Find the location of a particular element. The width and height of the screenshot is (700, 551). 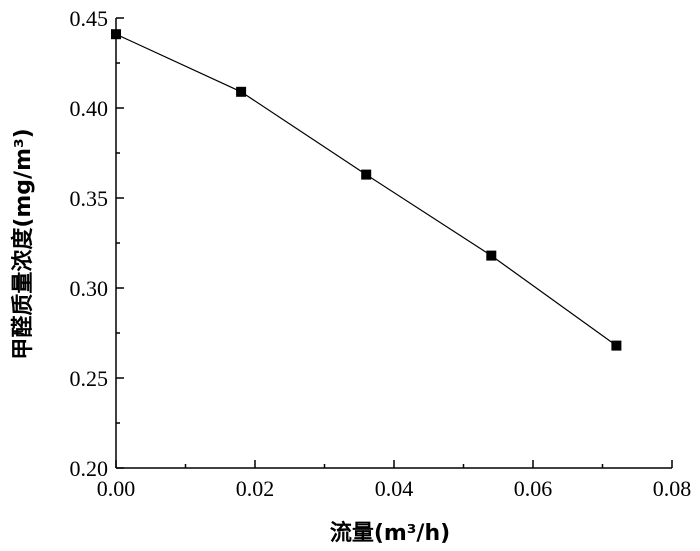

x-tick-label: 0.00 is located at coordinates (116, 488).